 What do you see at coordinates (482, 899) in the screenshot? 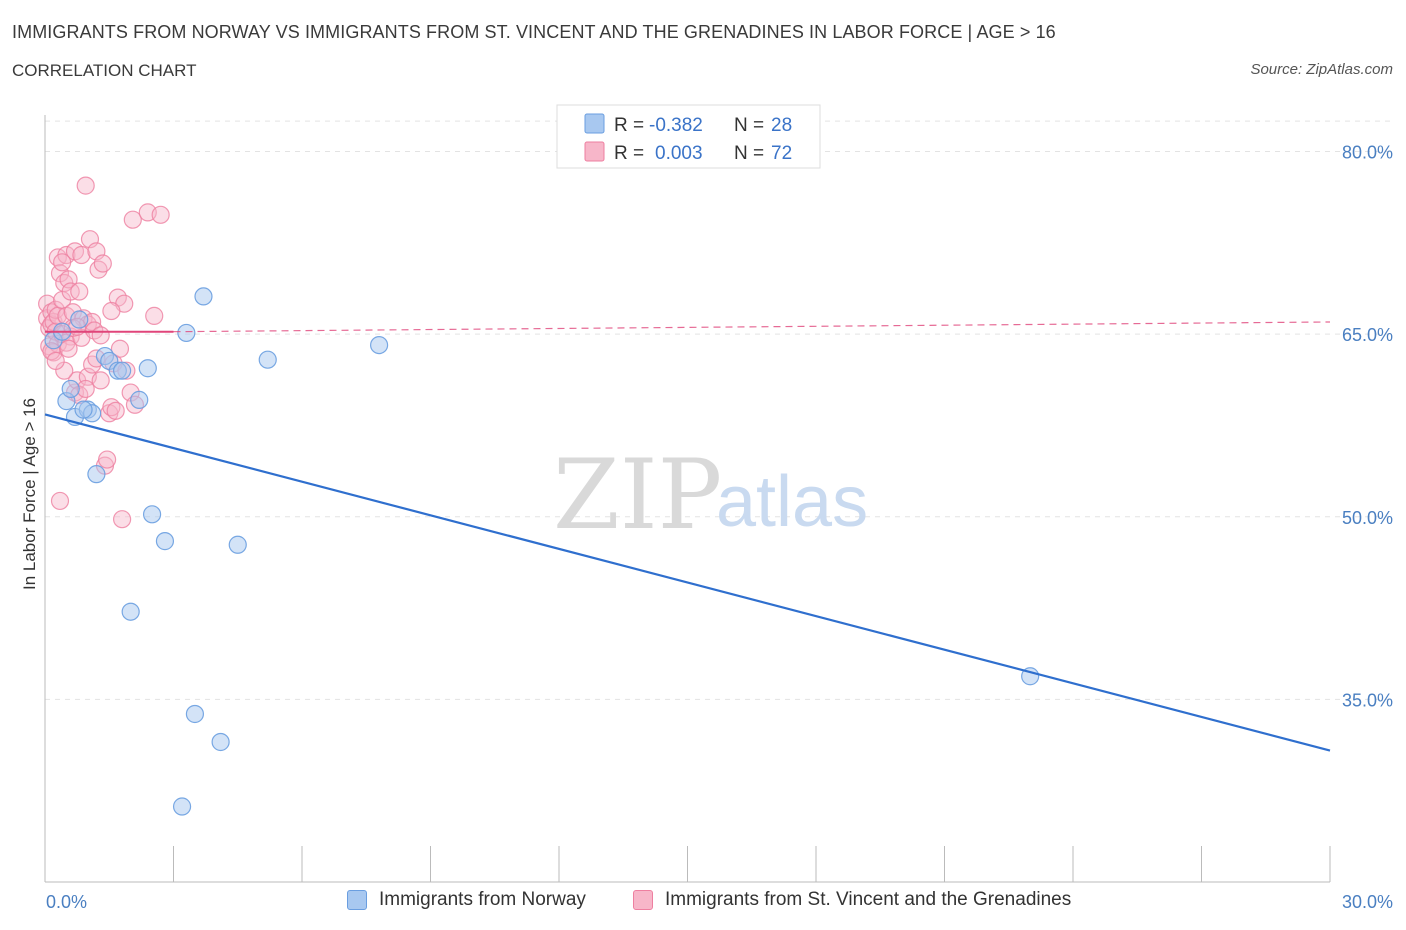
I see `legend-label-norway: Immigrants from Norway` at bounding box center [482, 899].